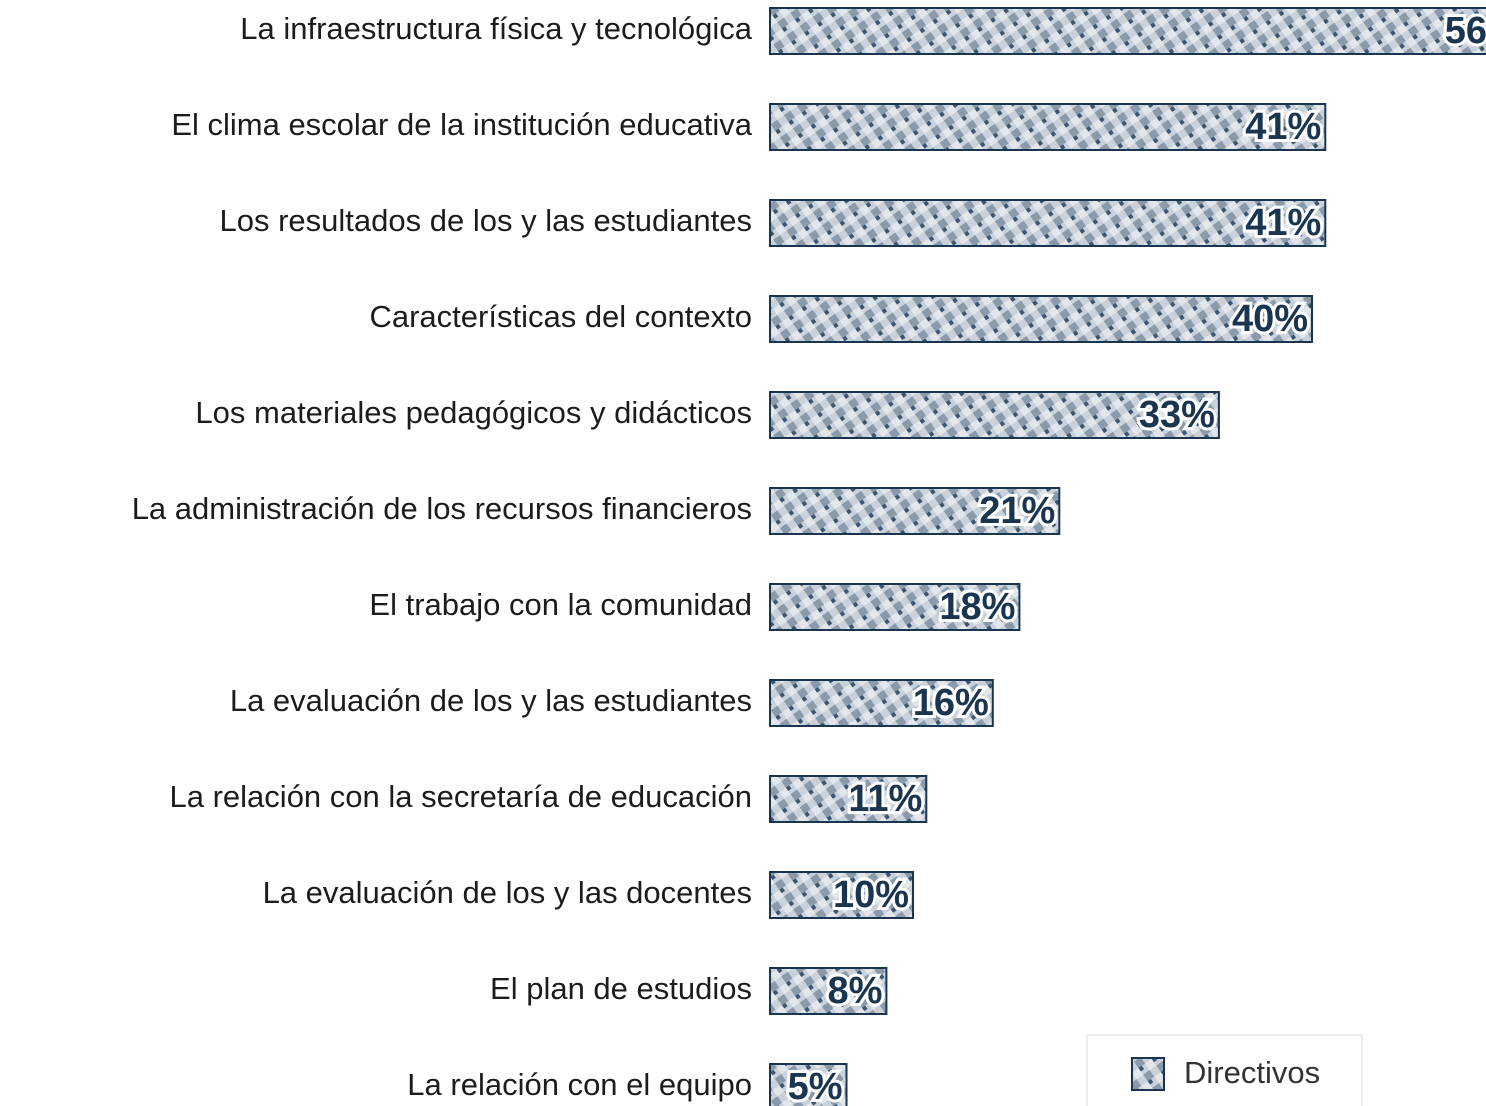 This screenshot has width=1486, height=1106. I want to click on category-label: La evaluación de los y las estudiantes, so click(491, 700).